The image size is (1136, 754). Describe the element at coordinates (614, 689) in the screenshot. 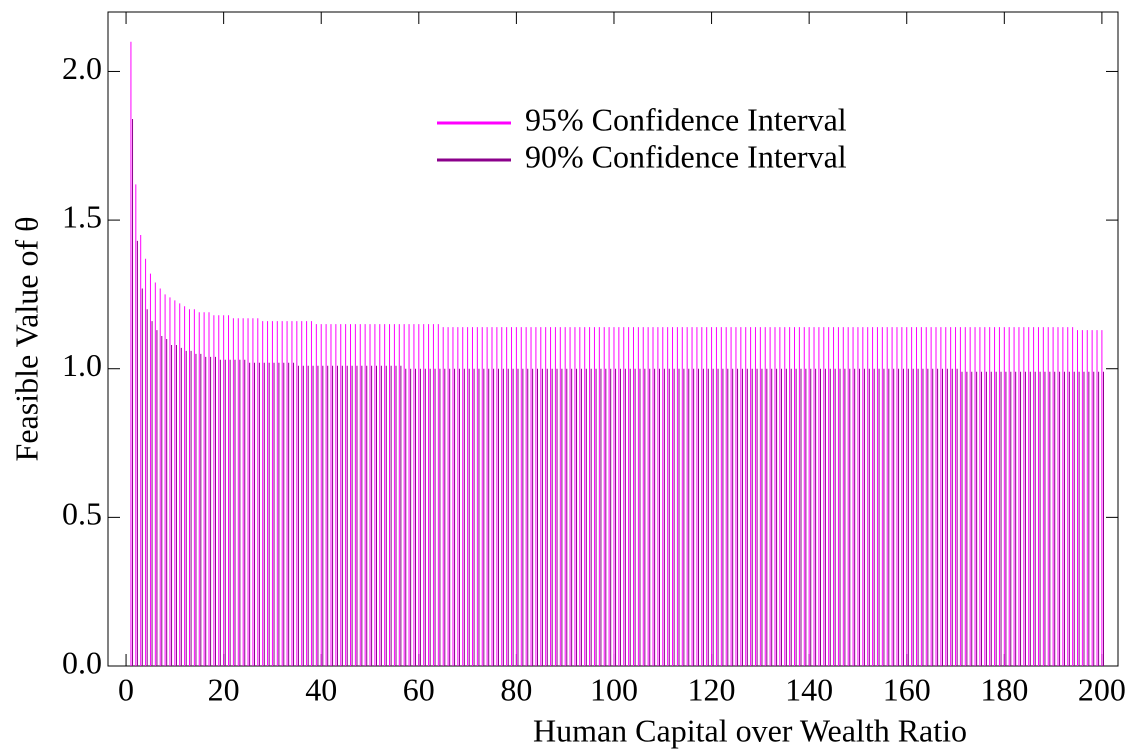

I see `x-tick-label: 100` at that location.